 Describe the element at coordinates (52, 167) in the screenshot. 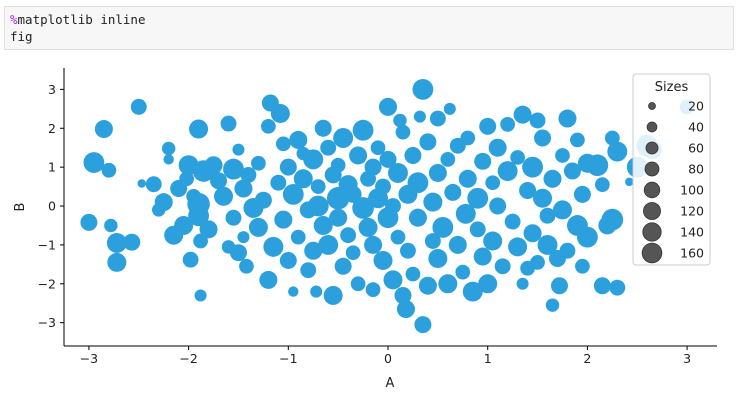

I see `y-tick-label: 1` at that location.